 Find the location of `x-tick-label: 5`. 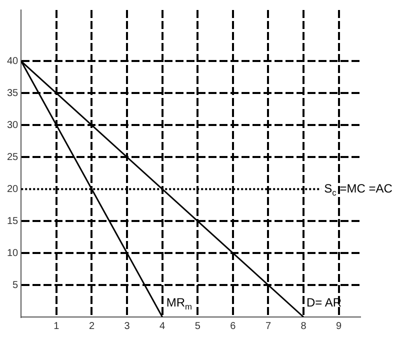

x-tick-label: 5 is located at coordinates (197, 326).